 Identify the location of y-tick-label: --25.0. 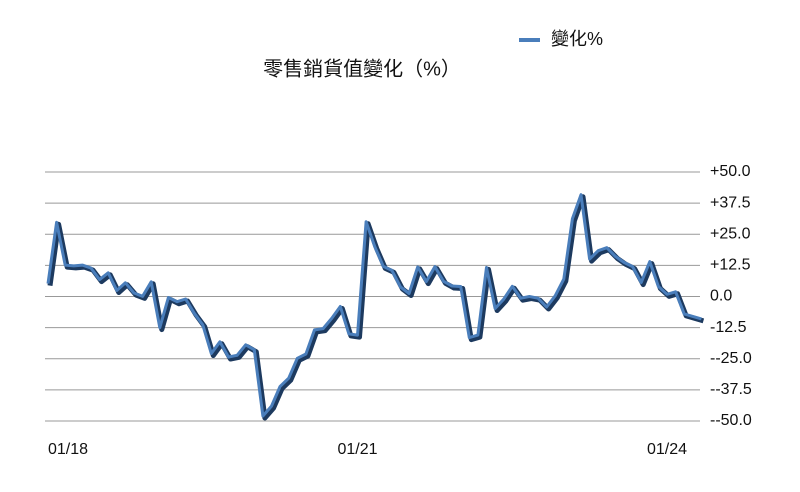
(731, 358).